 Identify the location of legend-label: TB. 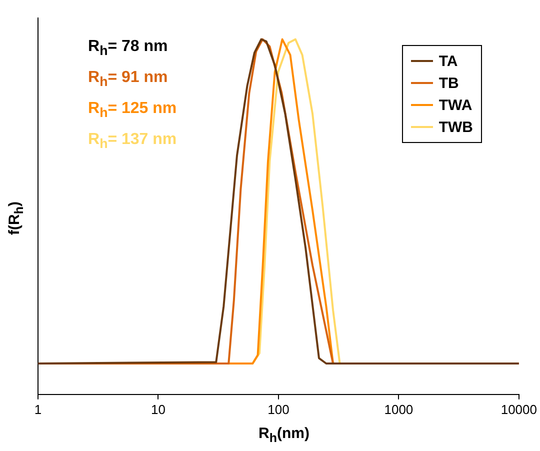
(448, 83).